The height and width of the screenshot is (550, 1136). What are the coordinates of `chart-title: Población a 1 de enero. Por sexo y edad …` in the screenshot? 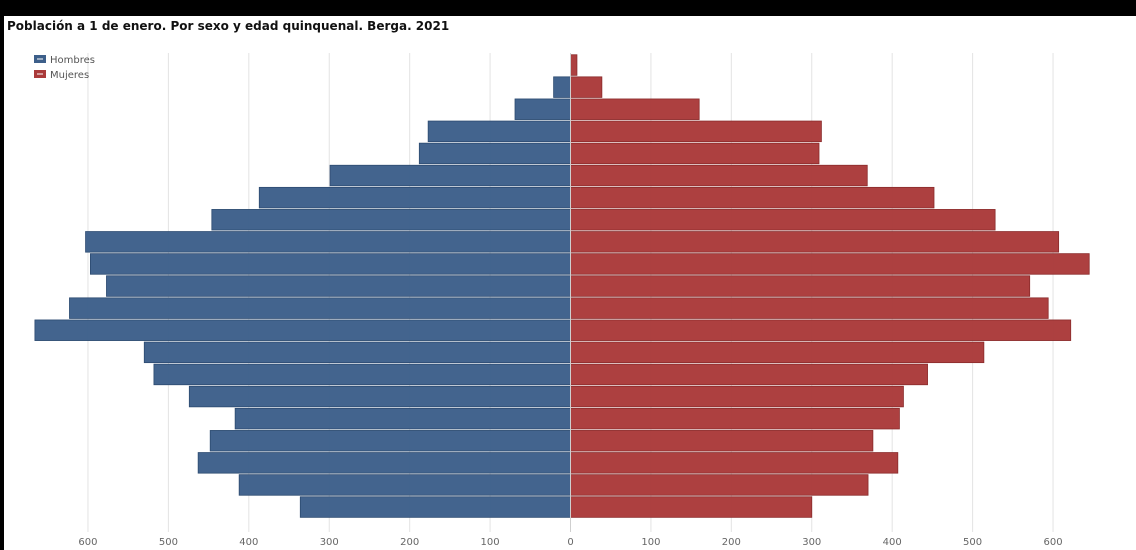 It's located at (228, 26).